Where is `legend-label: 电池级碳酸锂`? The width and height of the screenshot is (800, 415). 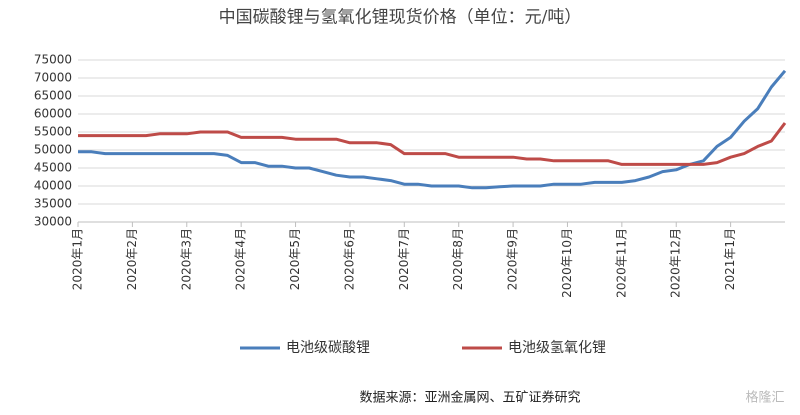 legend-label: 电池级碳酸锂 is located at coordinates (328, 348).